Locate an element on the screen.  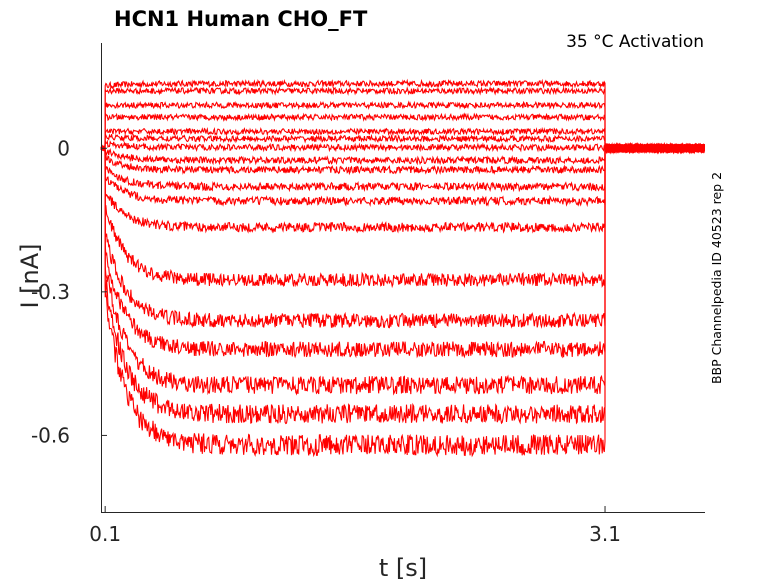
x-ticks: 0.1 3.1 is located at coordinates (355, 526).